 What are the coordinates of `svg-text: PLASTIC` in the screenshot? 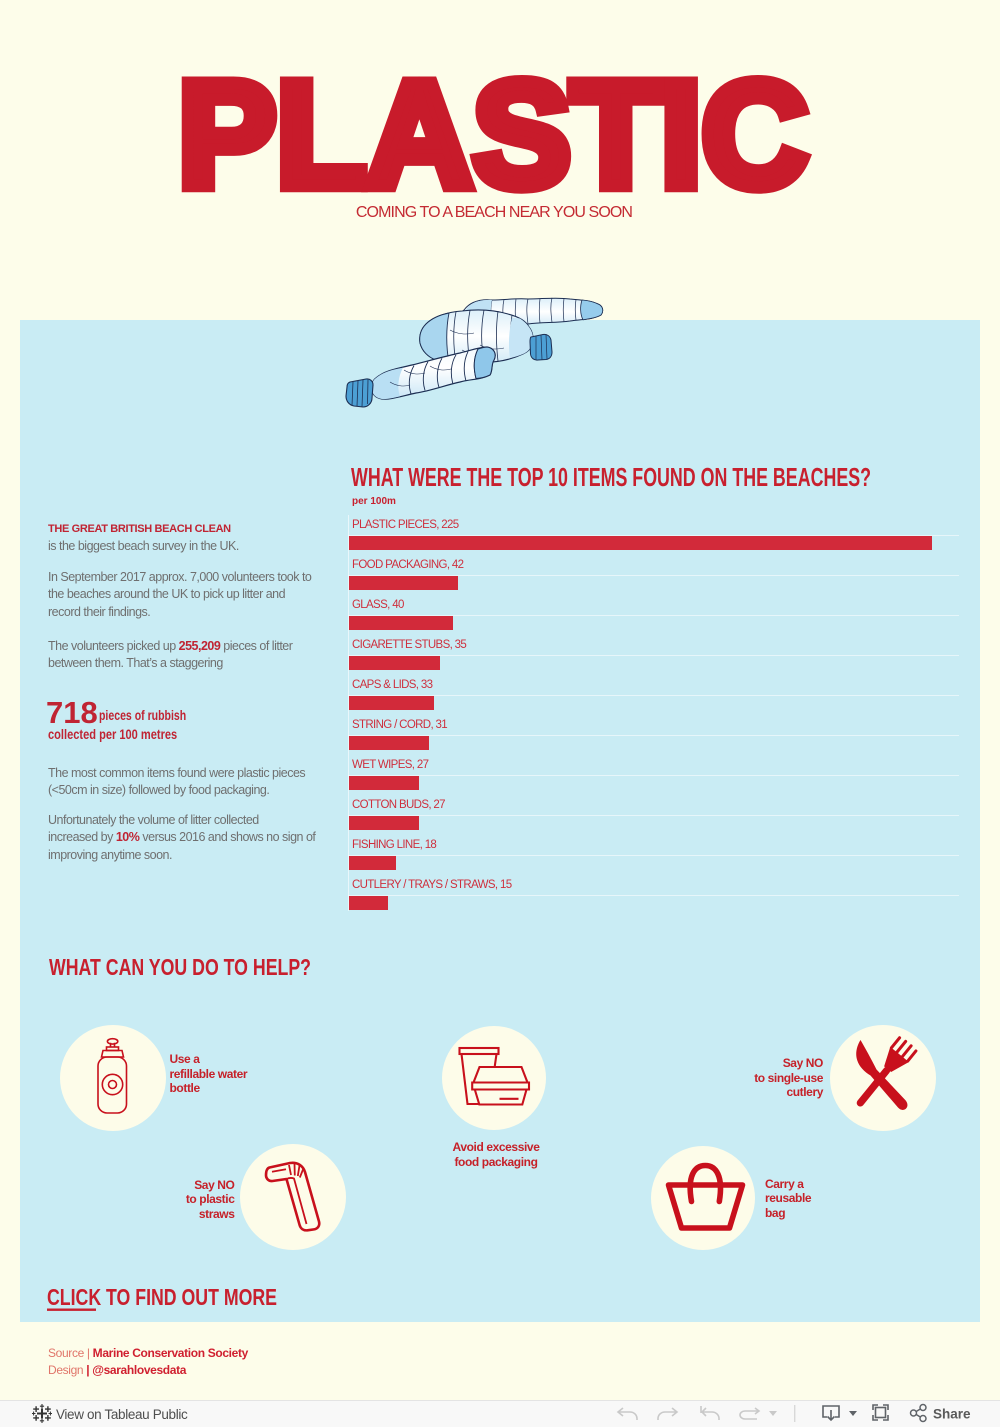 It's located at (493, 131).